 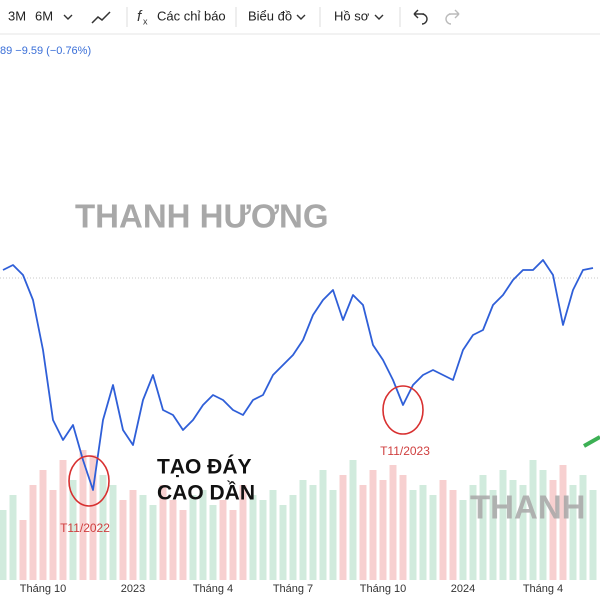 What do you see at coordinates (140, 16) in the screenshot?
I see `fx-icon: f` at bounding box center [140, 16].